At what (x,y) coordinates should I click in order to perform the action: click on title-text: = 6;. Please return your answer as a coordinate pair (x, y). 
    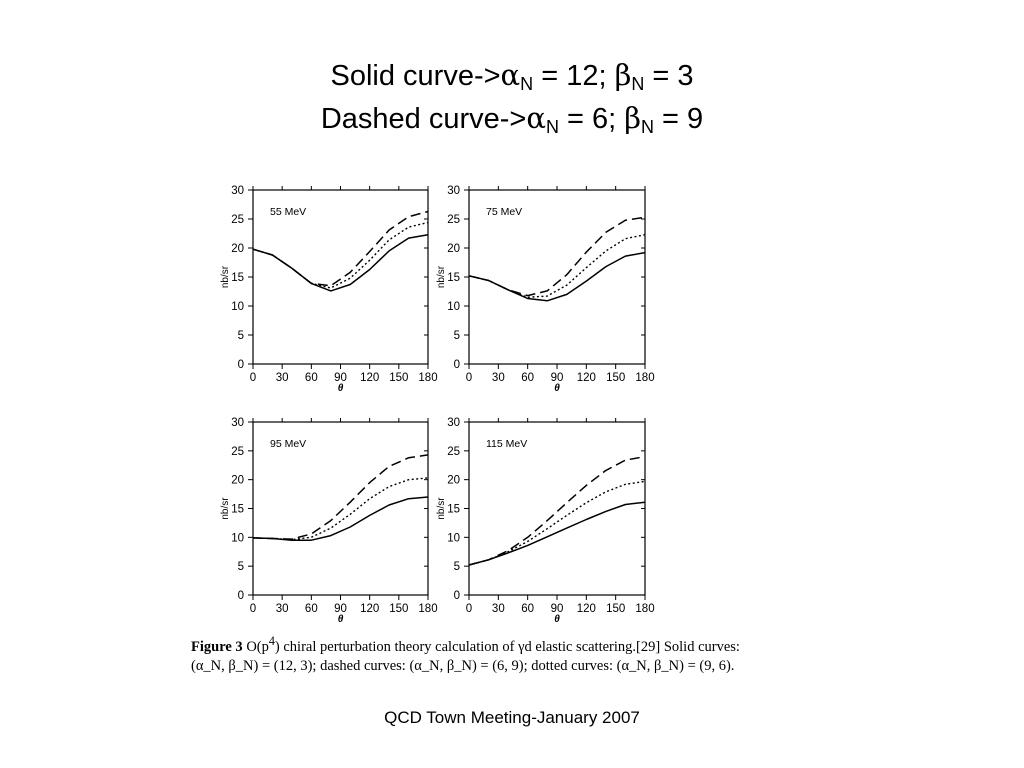
    Looking at the image, I should click on (591, 119).